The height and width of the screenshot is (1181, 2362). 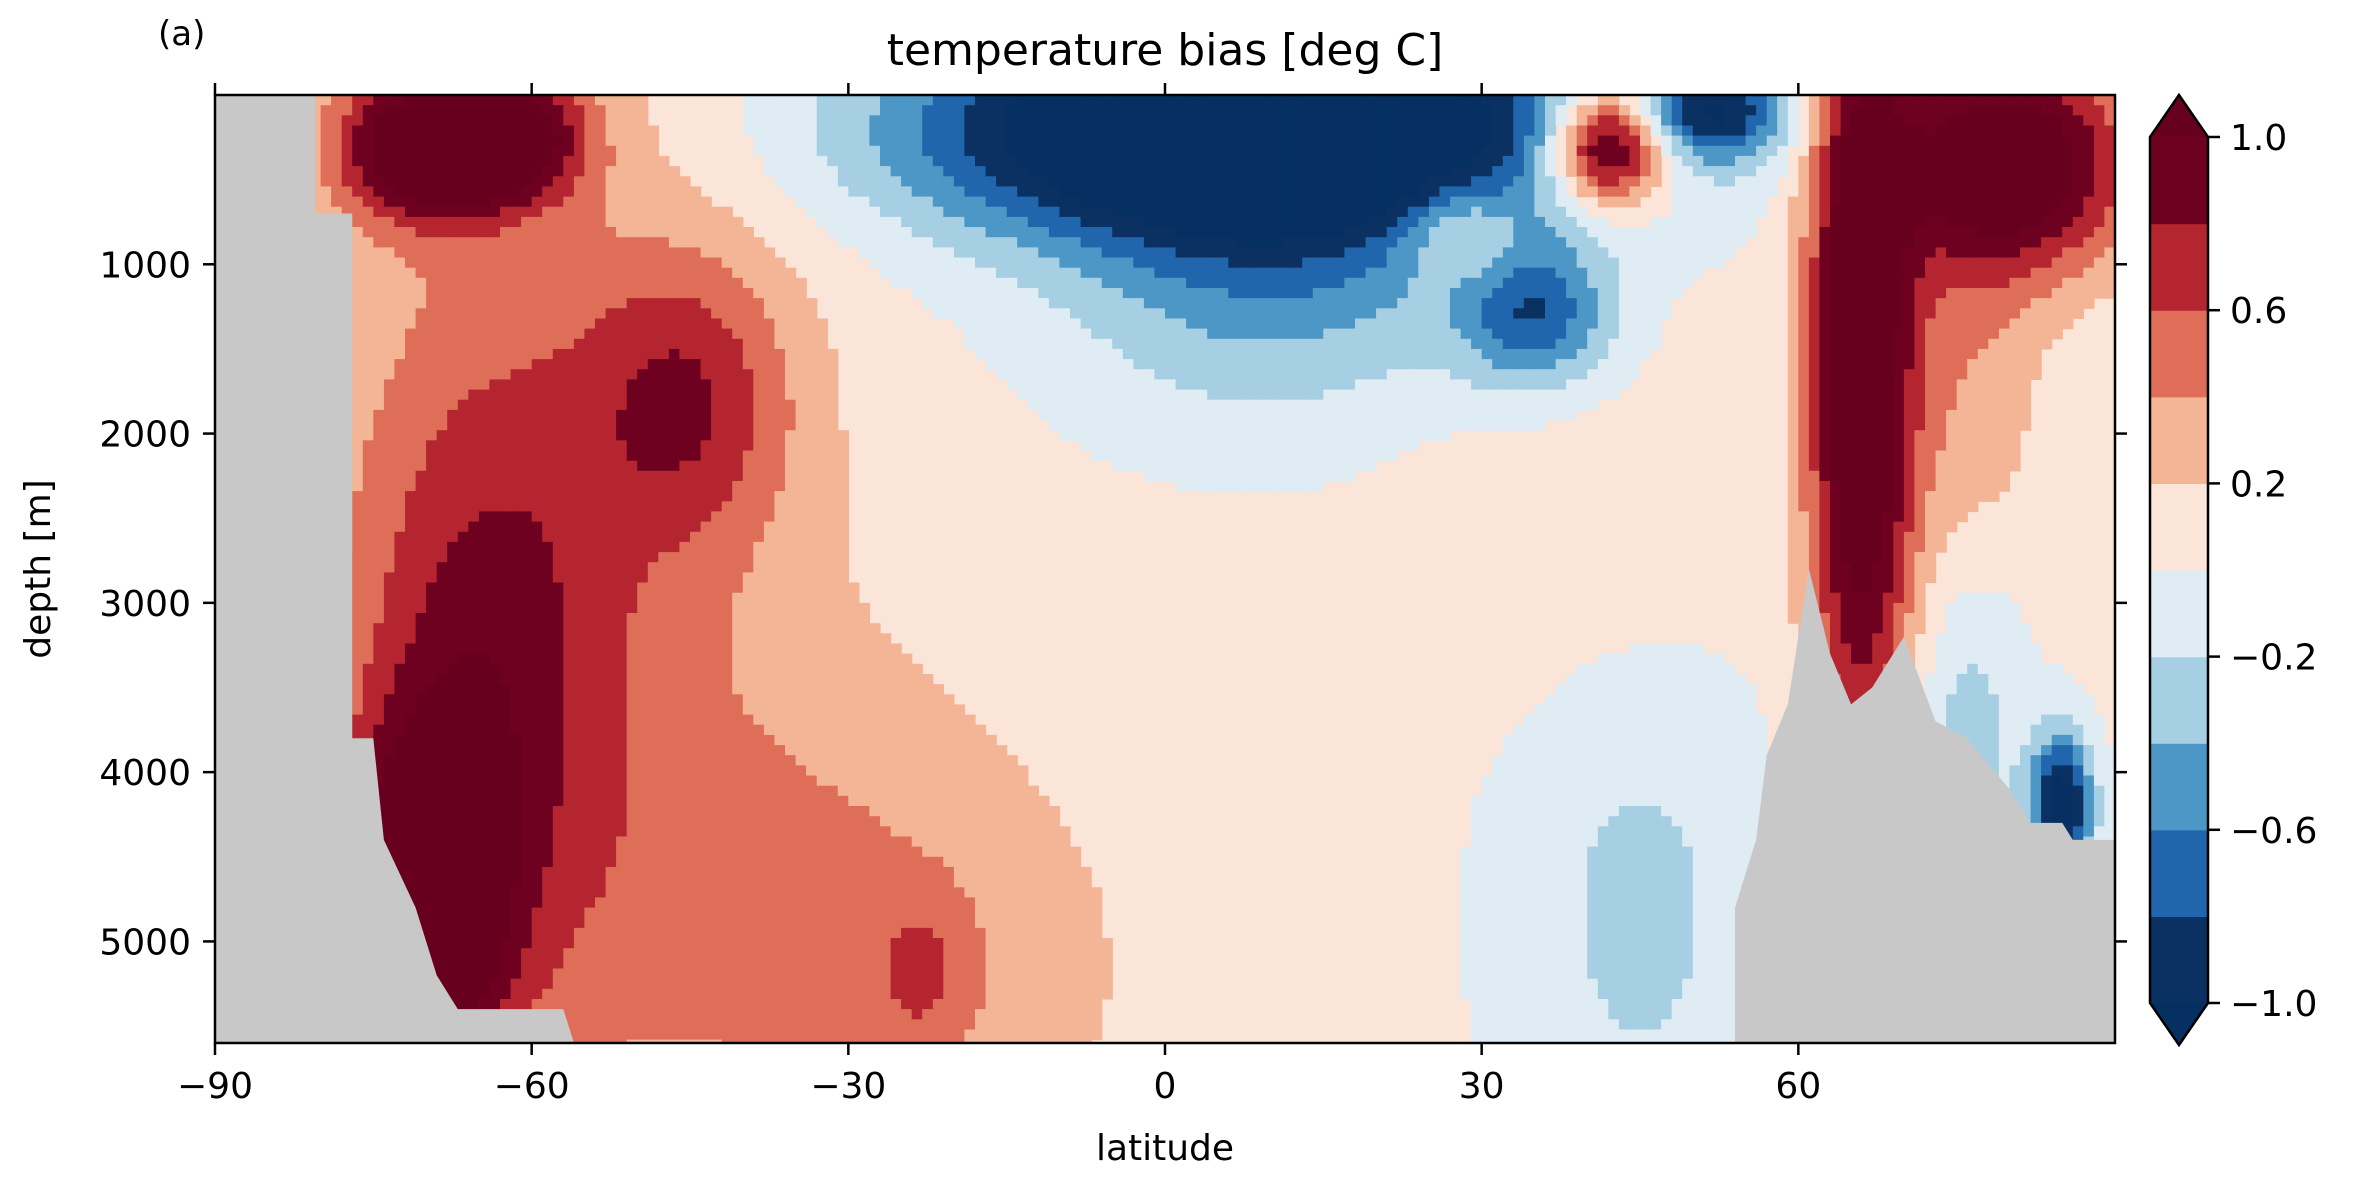 I want to click on y-tick-label: 3000, so click(x=145, y=604).